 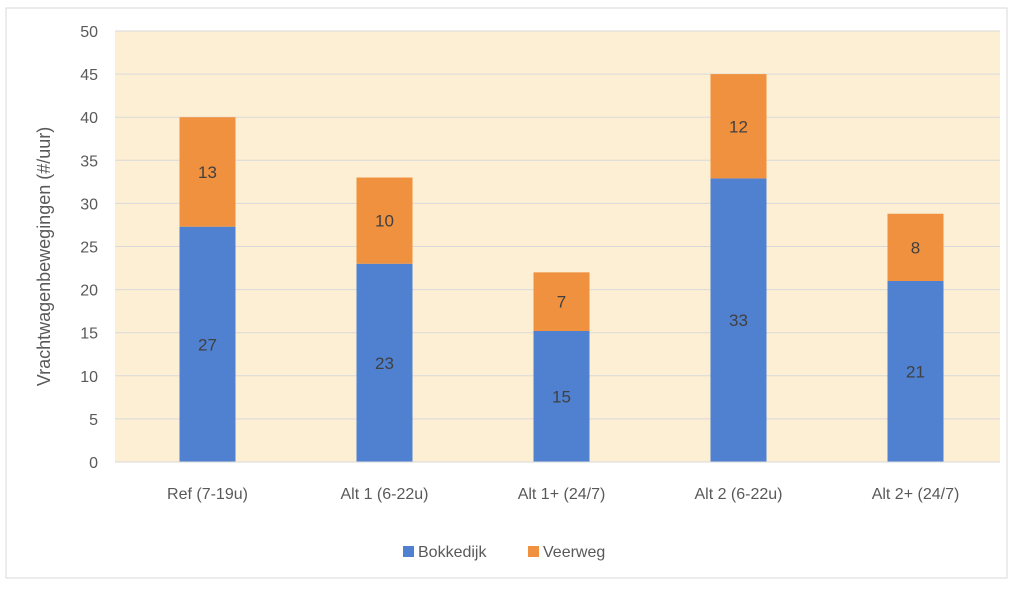 I want to click on y-tick-label: 40, so click(x=89, y=118).